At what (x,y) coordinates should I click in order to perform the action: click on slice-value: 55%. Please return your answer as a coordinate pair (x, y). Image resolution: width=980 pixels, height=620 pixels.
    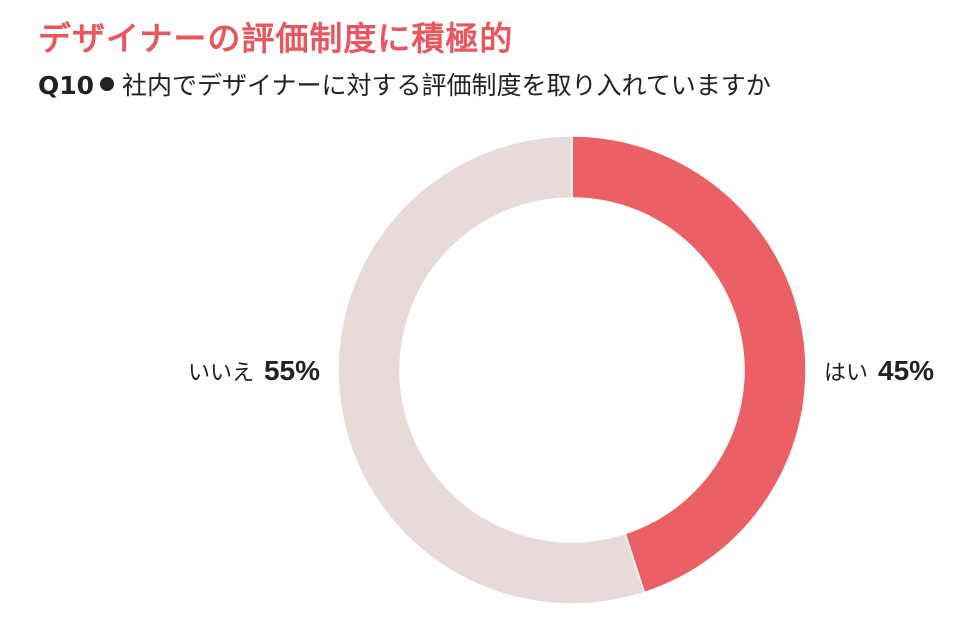
    Looking at the image, I should click on (292, 370).